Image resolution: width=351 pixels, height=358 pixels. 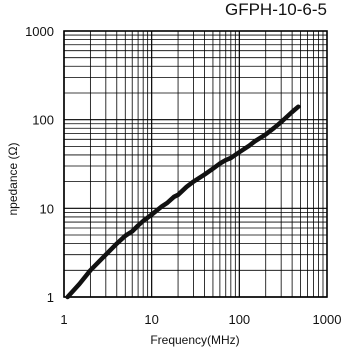 I want to click on y-tick-label: 1000, so click(x=39, y=31).